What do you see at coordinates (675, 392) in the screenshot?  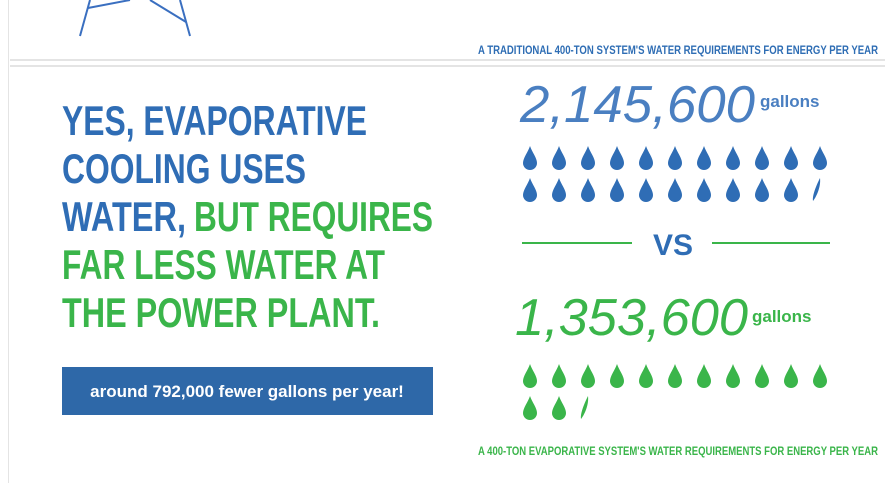 I see `green-drops` at bounding box center [675, 392].